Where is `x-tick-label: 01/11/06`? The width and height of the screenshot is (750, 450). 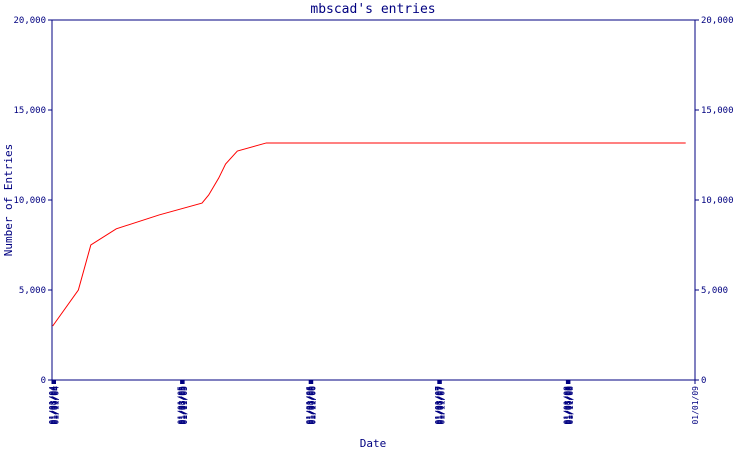
x-tick-label: 01/11/06 is located at coordinates (313, 405).